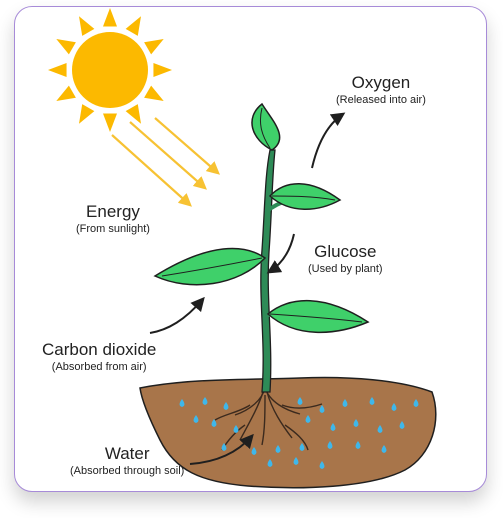 This screenshot has height=518, width=503. I want to click on oxygen-subtitle: (Released into air), so click(381, 100).